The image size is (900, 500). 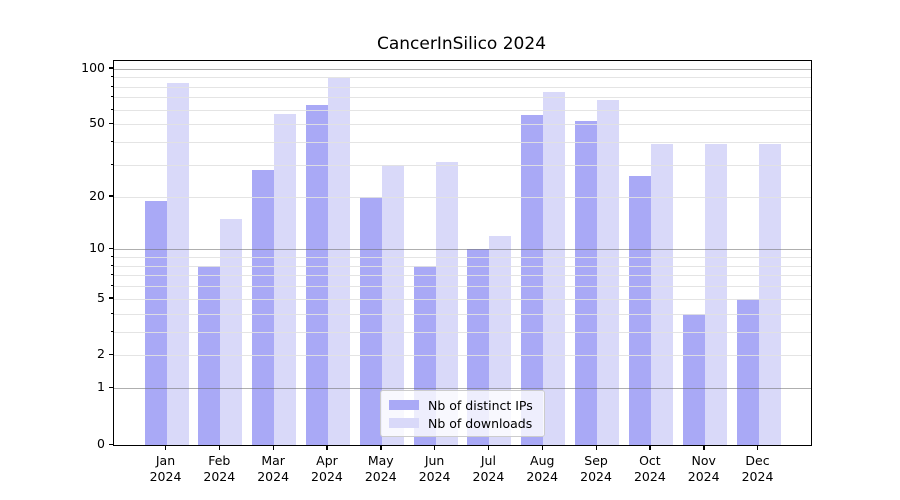 I want to click on legend-row-distinct-ips: Nb of distinct IPs, so click(x=462, y=405).